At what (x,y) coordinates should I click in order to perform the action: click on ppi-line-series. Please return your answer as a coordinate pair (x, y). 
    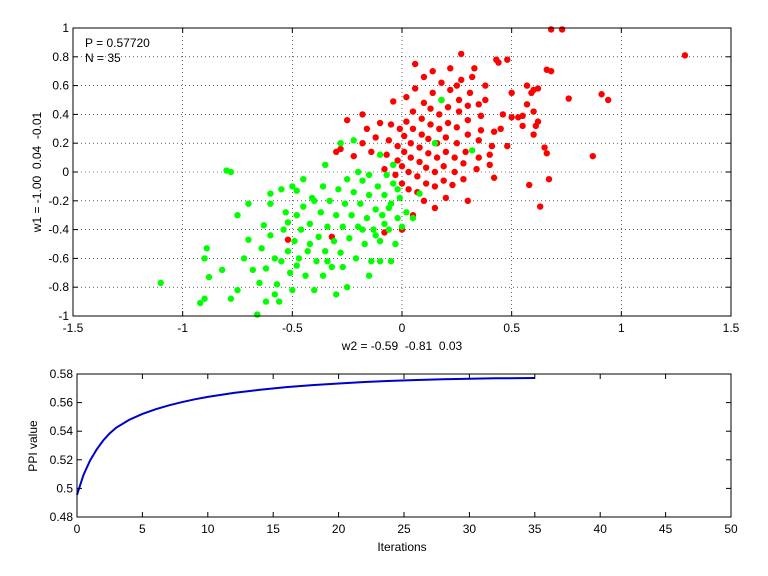
    Looking at the image, I should click on (305, 436).